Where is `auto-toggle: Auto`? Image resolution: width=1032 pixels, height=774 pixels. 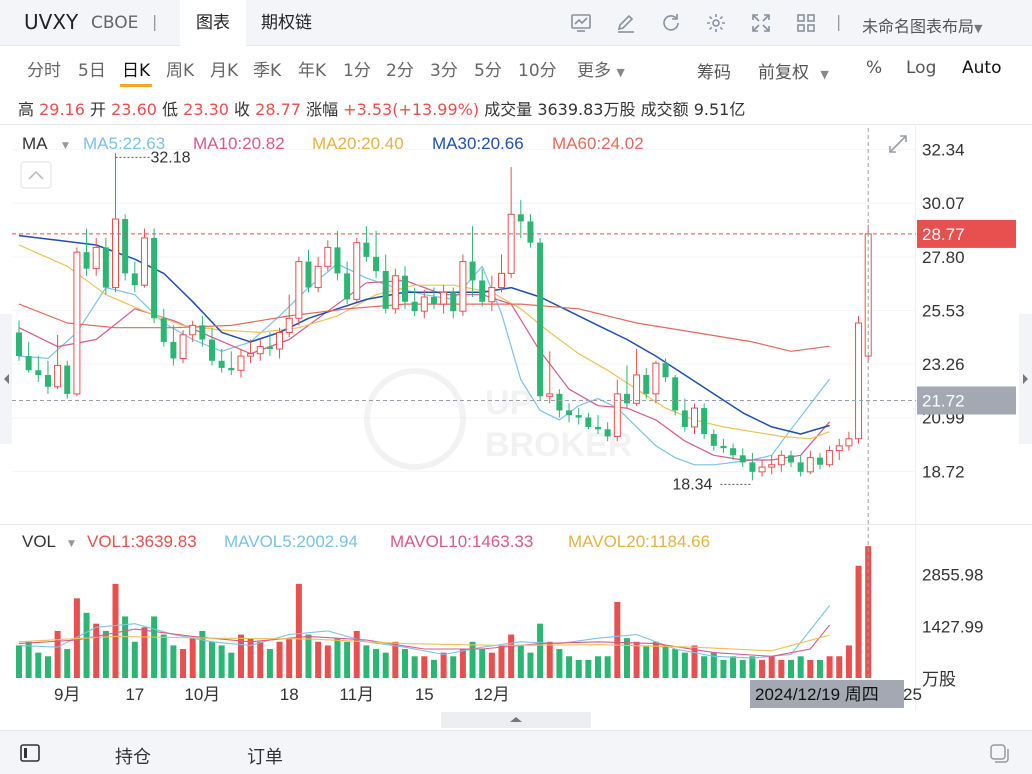 auto-toggle: Auto is located at coordinates (982, 68).